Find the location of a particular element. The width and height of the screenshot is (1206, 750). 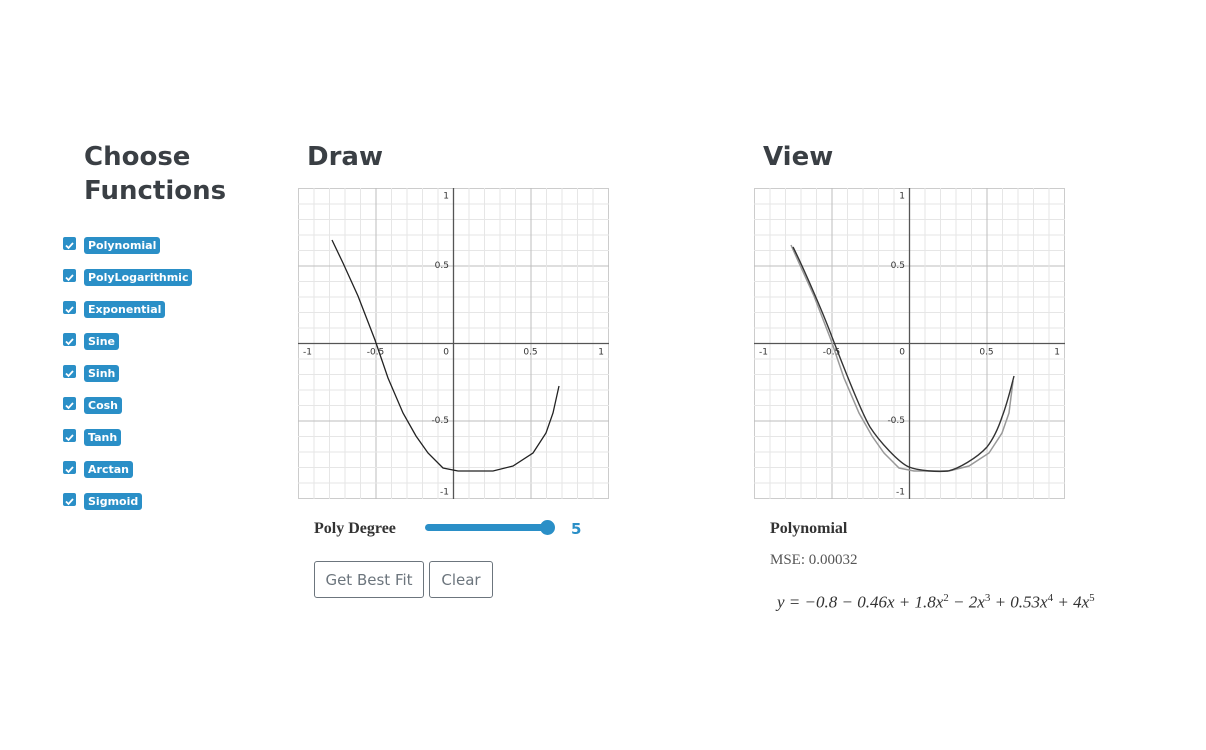

function-label: Sigmoid is located at coordinates (113, 501).